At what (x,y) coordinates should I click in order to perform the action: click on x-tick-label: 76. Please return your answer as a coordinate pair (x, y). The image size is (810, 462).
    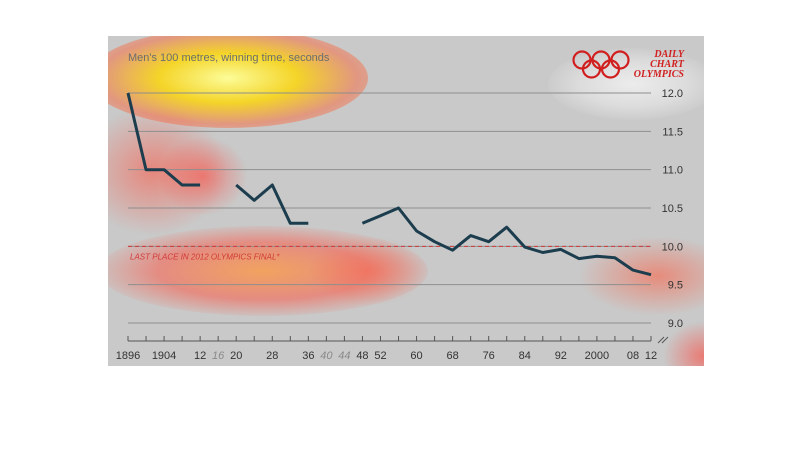
    Looking at the image, I should click on (489, 356).